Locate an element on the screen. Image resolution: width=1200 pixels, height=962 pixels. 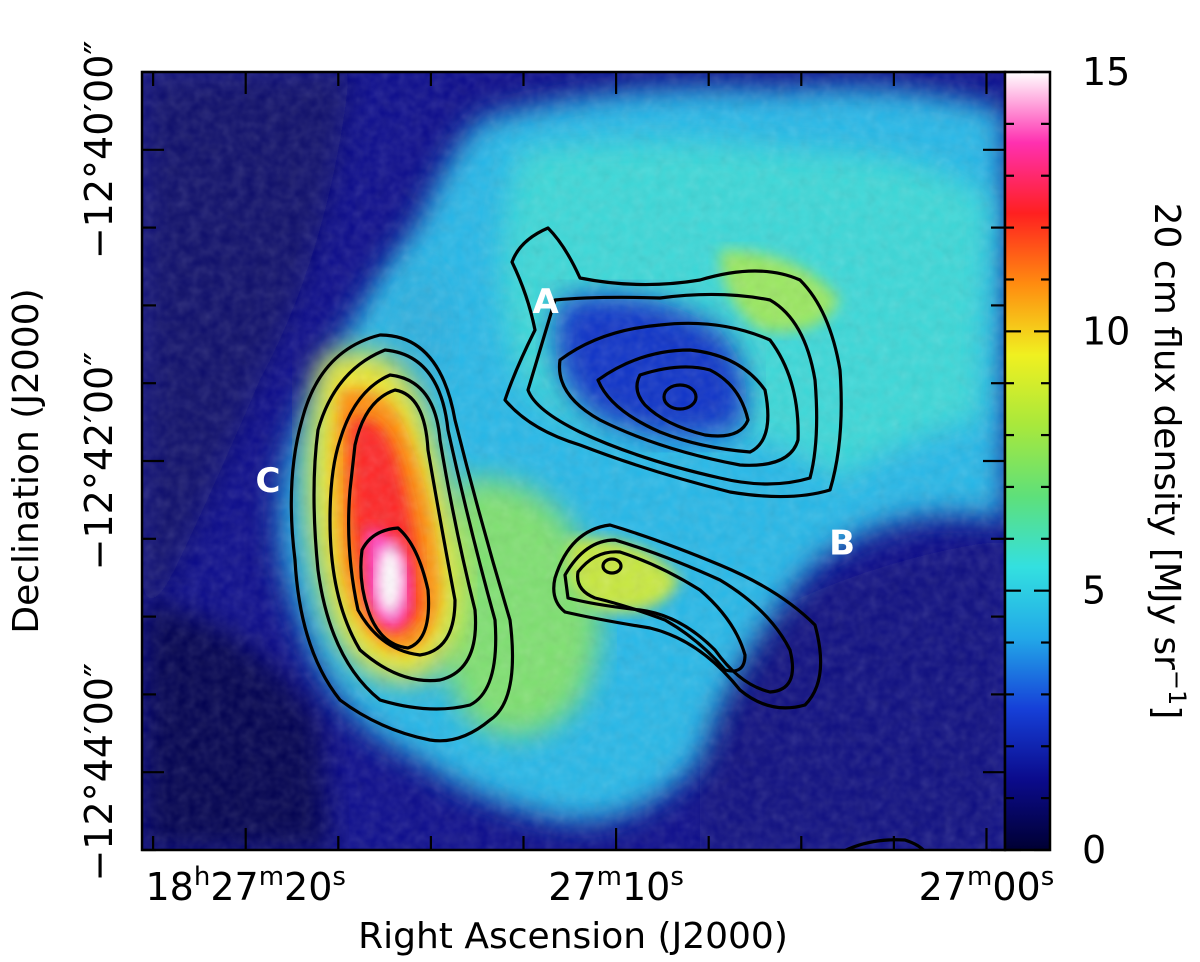
contour-bottom is located at coordinates (884, 844).